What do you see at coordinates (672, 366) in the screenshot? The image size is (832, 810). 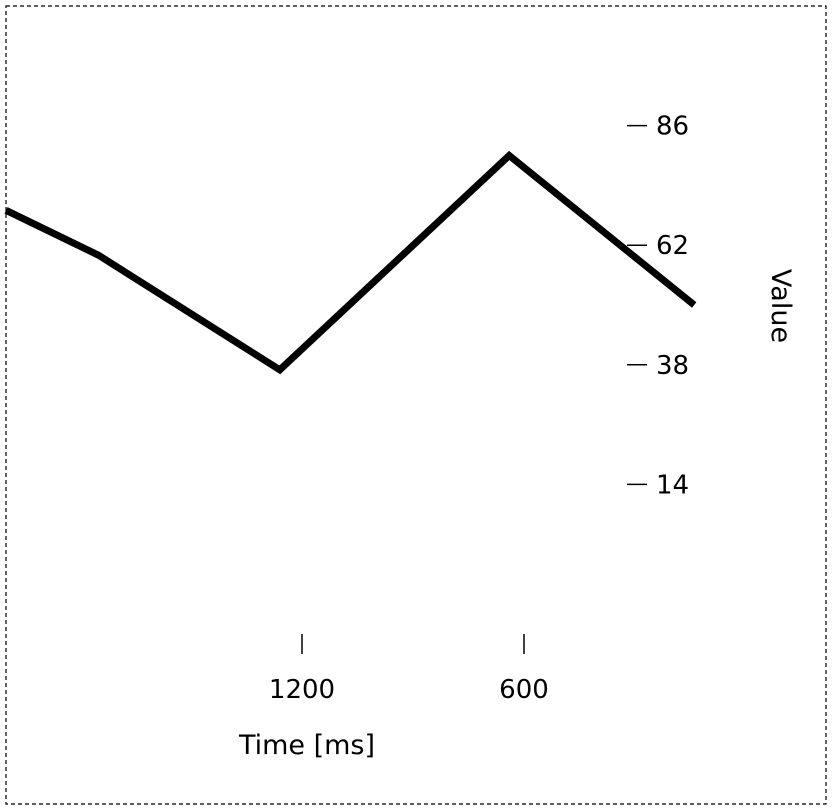 I see `y-tick-label-38: 38` at bounding box center [672, 366].